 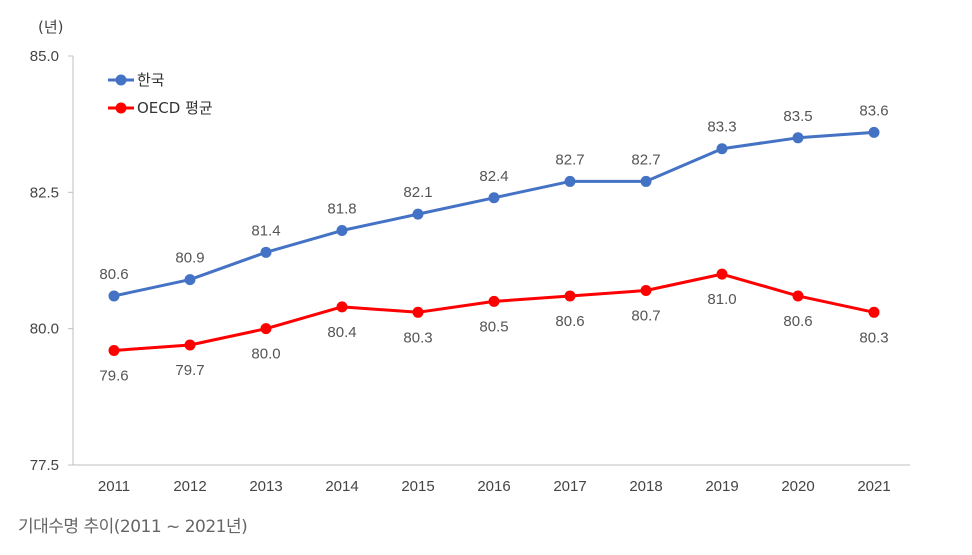 What do you see at coordinates (493, 326) in the screenshot?
I see `data-label: 80.5` at bounding box center [493, 326].